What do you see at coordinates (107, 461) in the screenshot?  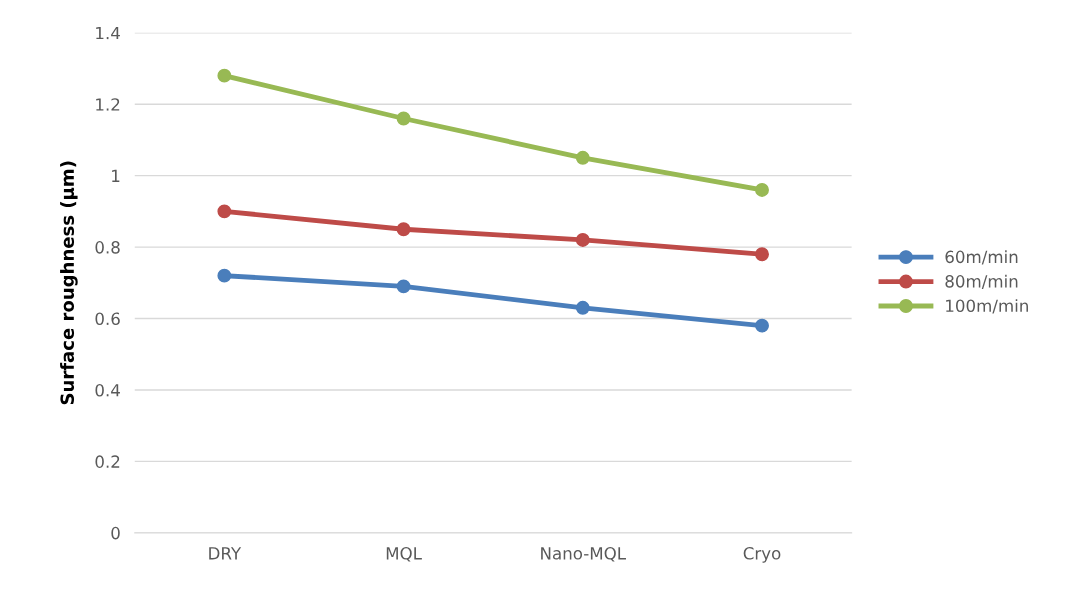 I see `y-tick-label: 0.2` at bounding box center [107, 461].